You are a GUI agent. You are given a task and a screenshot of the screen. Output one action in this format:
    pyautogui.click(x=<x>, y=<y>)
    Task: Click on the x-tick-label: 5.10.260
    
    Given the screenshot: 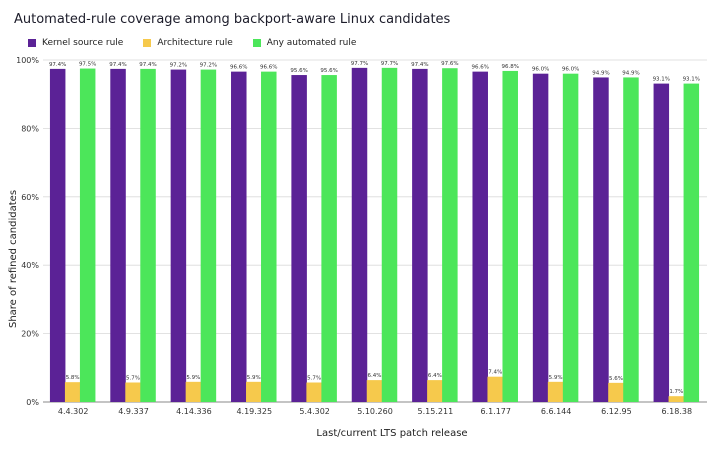 What is the action you would take?
    pyautogui.click(x=375, y=411)
    